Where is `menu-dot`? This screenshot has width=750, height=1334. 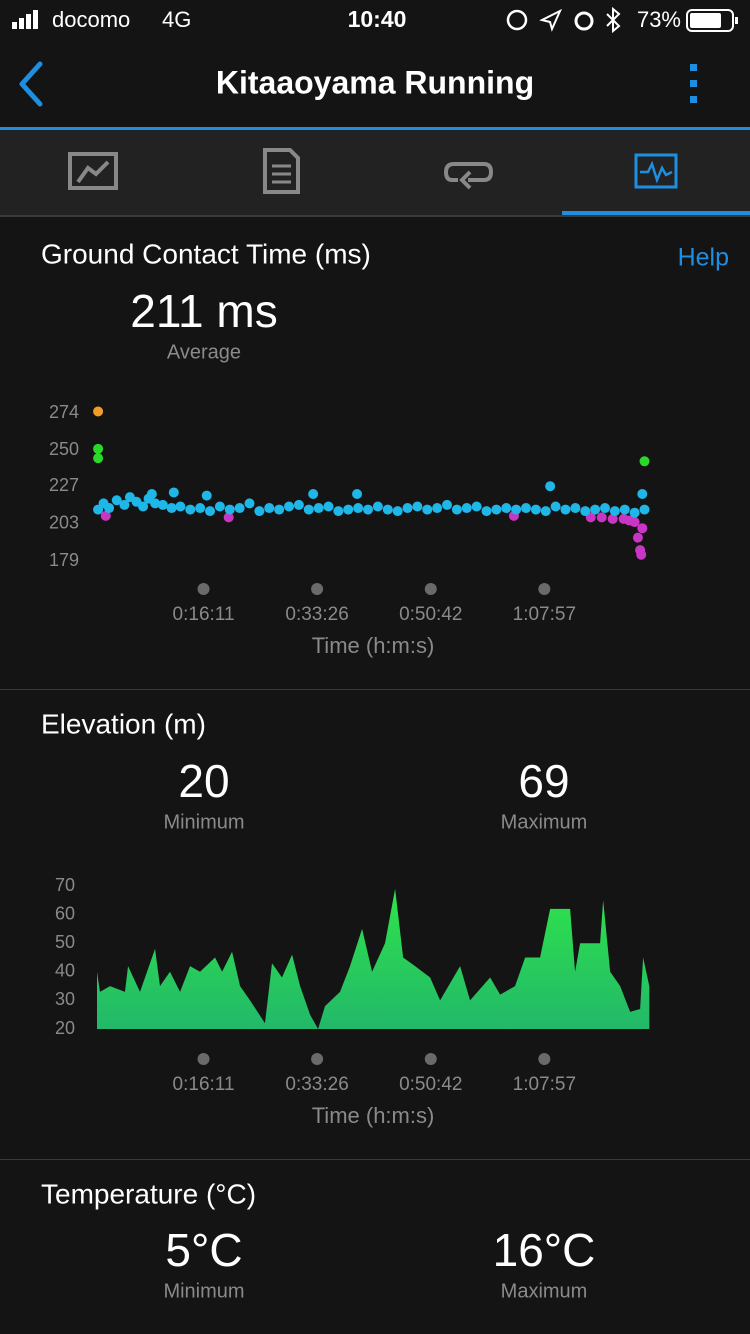
menu-dot is located at coordinates (693, 83).